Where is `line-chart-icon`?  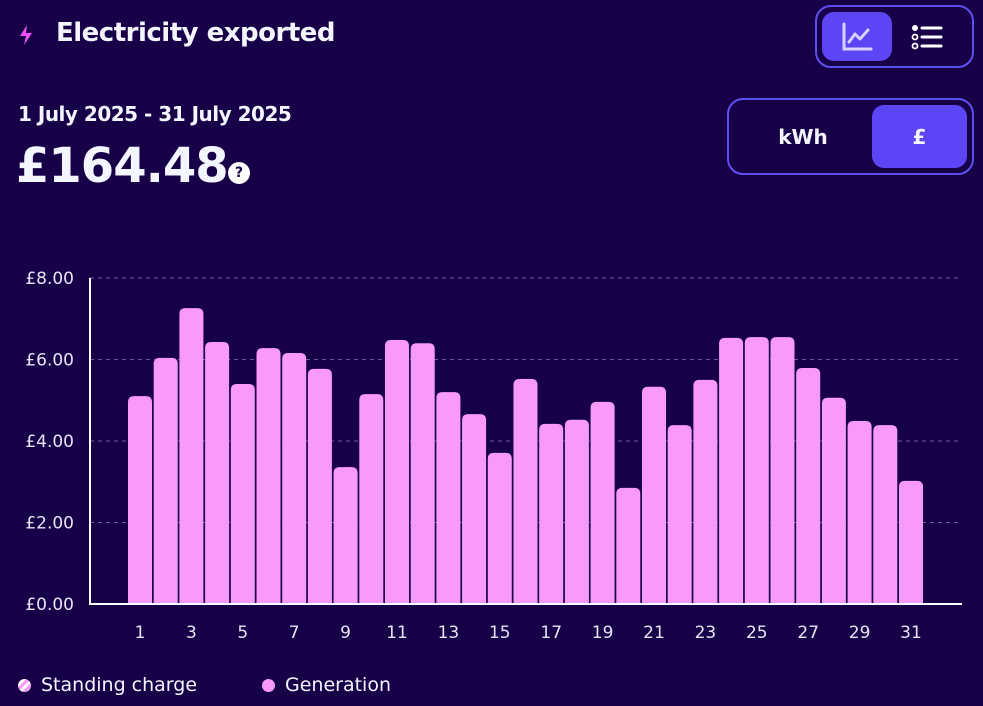 line-chart-icon is located at coordinates (857, 36).